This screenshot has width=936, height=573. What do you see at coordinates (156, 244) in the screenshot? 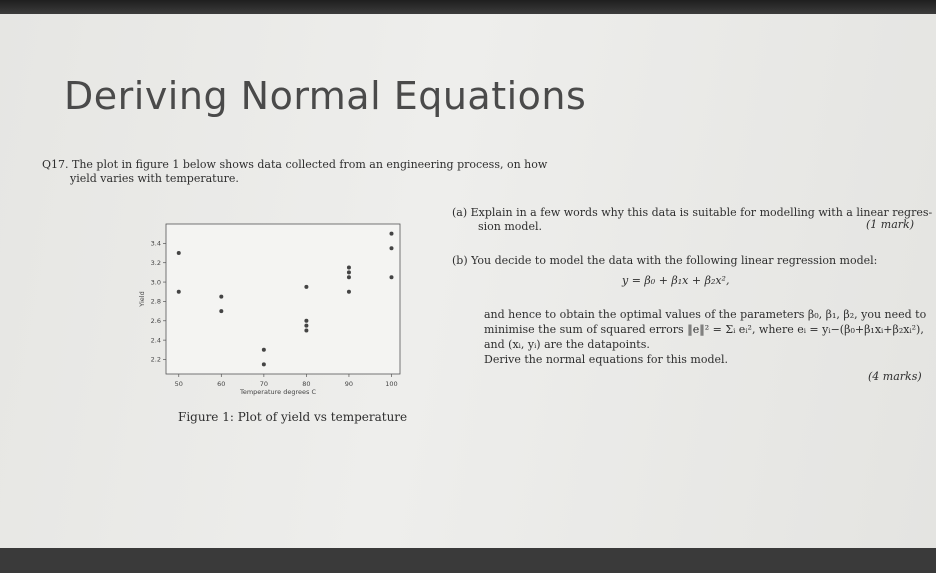
I see `y-tick-label: 3.4` at bounding box center [156, 244].